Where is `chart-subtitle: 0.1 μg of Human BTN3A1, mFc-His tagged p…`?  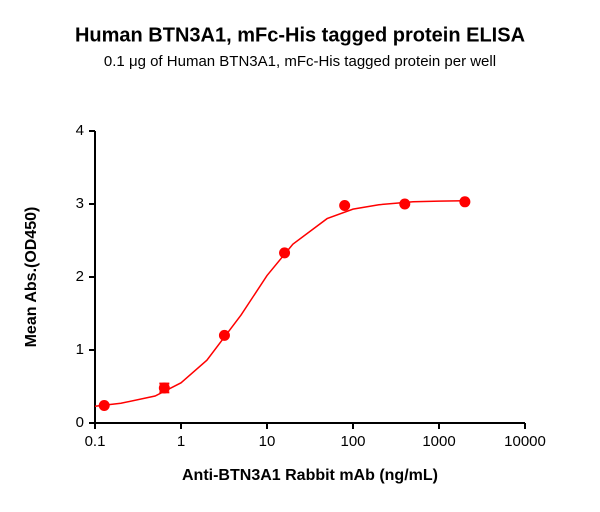
chart-subtitle: 0.1 μg of Human BTN3A1, mFc-His tagged p… is located at coordinates (300, 61).